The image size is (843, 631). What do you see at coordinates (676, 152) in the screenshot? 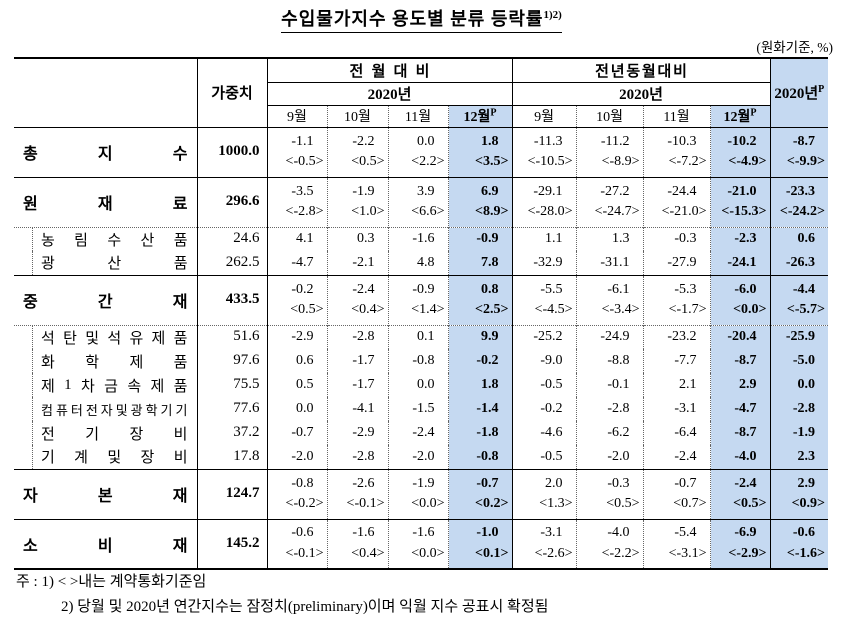
I see `yoy-nov-cell: -10.3 <-7.2>` at bounding box center [676, 152].